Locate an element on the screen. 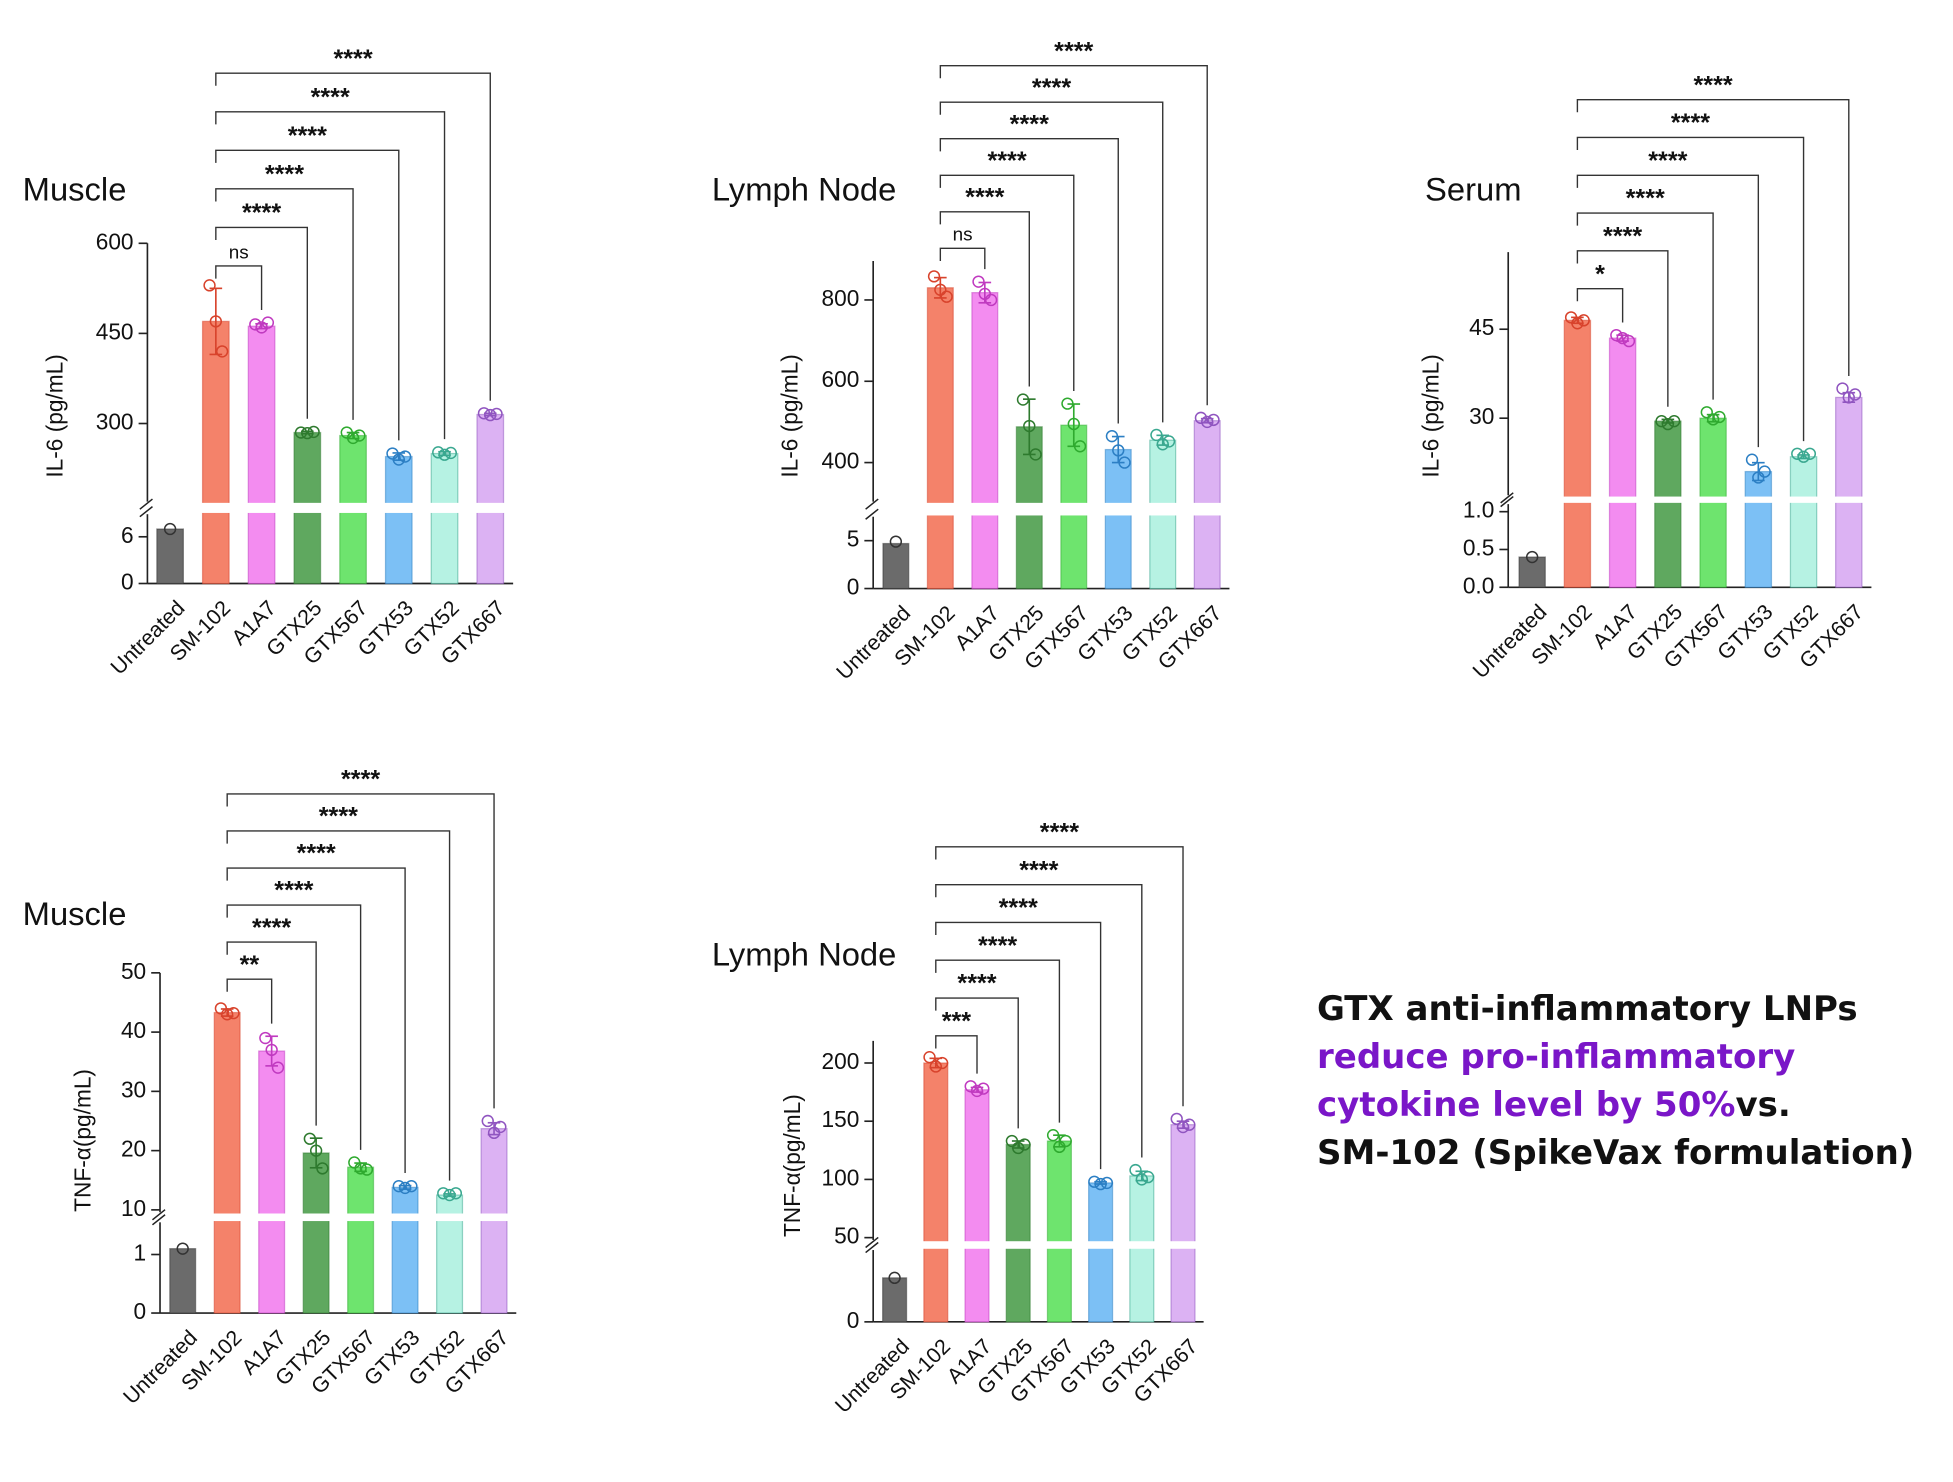 The image size is (1953, 1482). y-tick-label: 450 is located at coordinates (115, 331).